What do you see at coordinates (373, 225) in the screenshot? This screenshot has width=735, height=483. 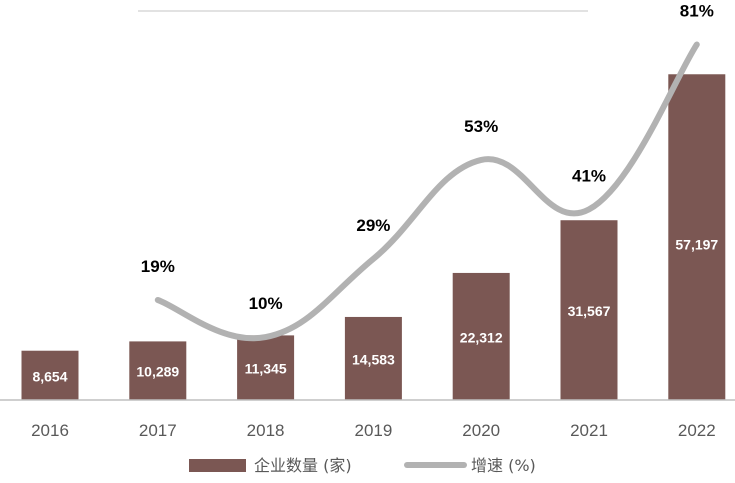 I see `growth-rate-label: 29%` at bounding box center [373, 225].